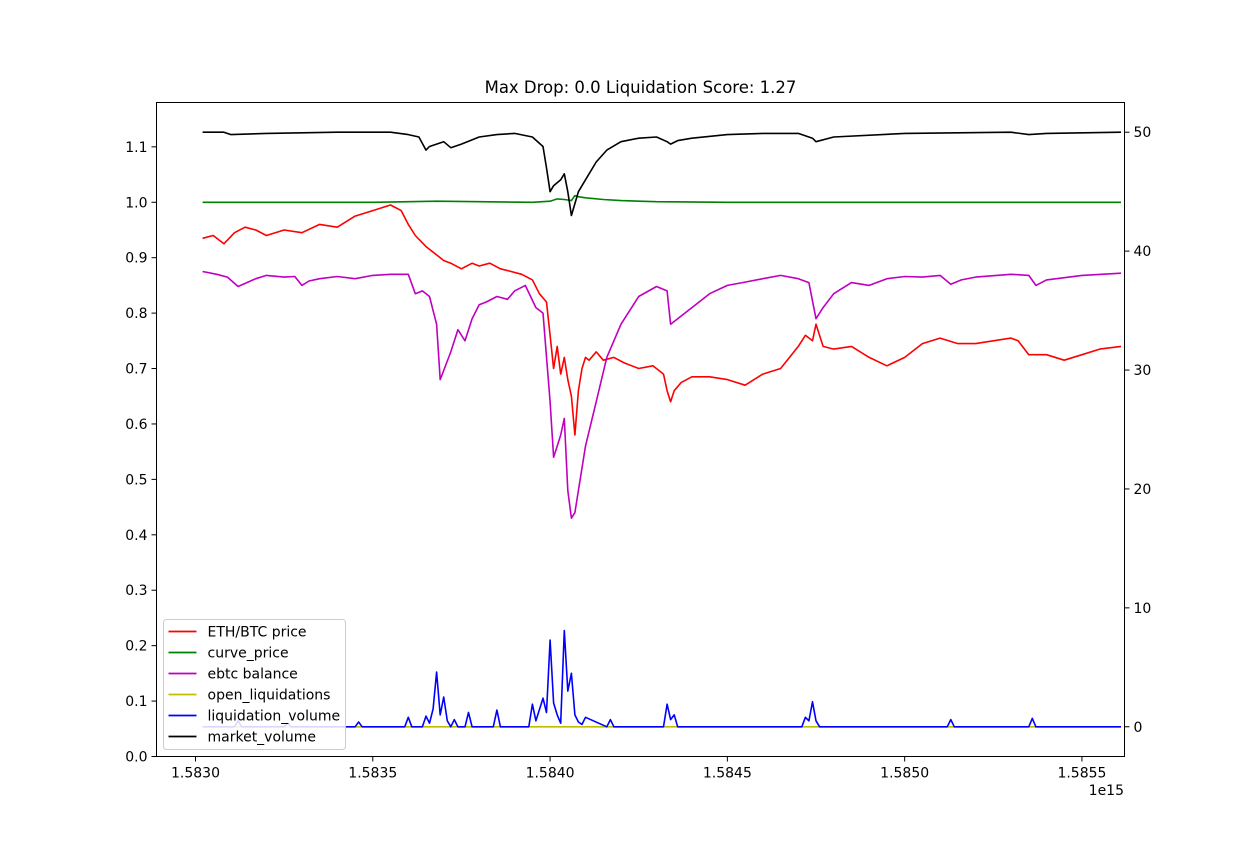  I want to click on y-left-tick-label-1: 0.1, so click(136, 702).